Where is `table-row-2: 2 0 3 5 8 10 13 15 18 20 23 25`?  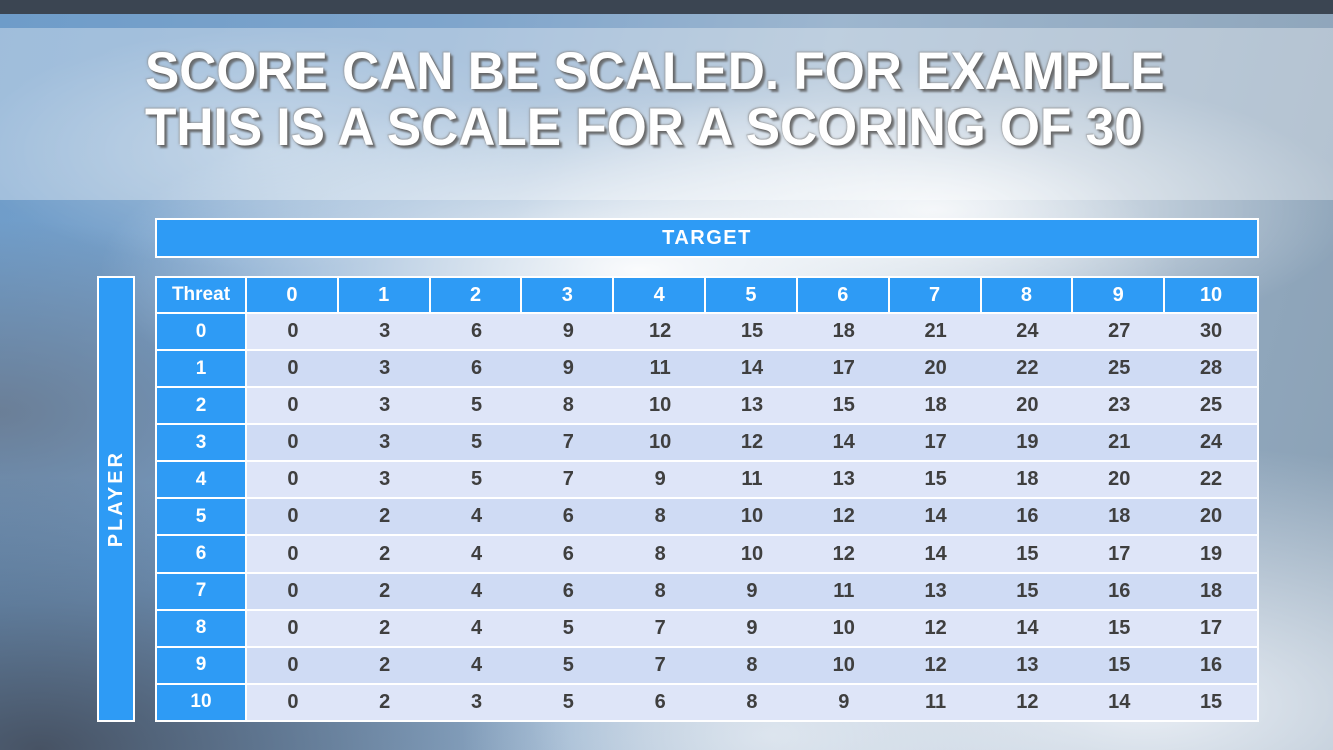 table-row-2: 2 0 3 5 8 10 13 15 18 20 23 25 is located at coordinates (707, 405).